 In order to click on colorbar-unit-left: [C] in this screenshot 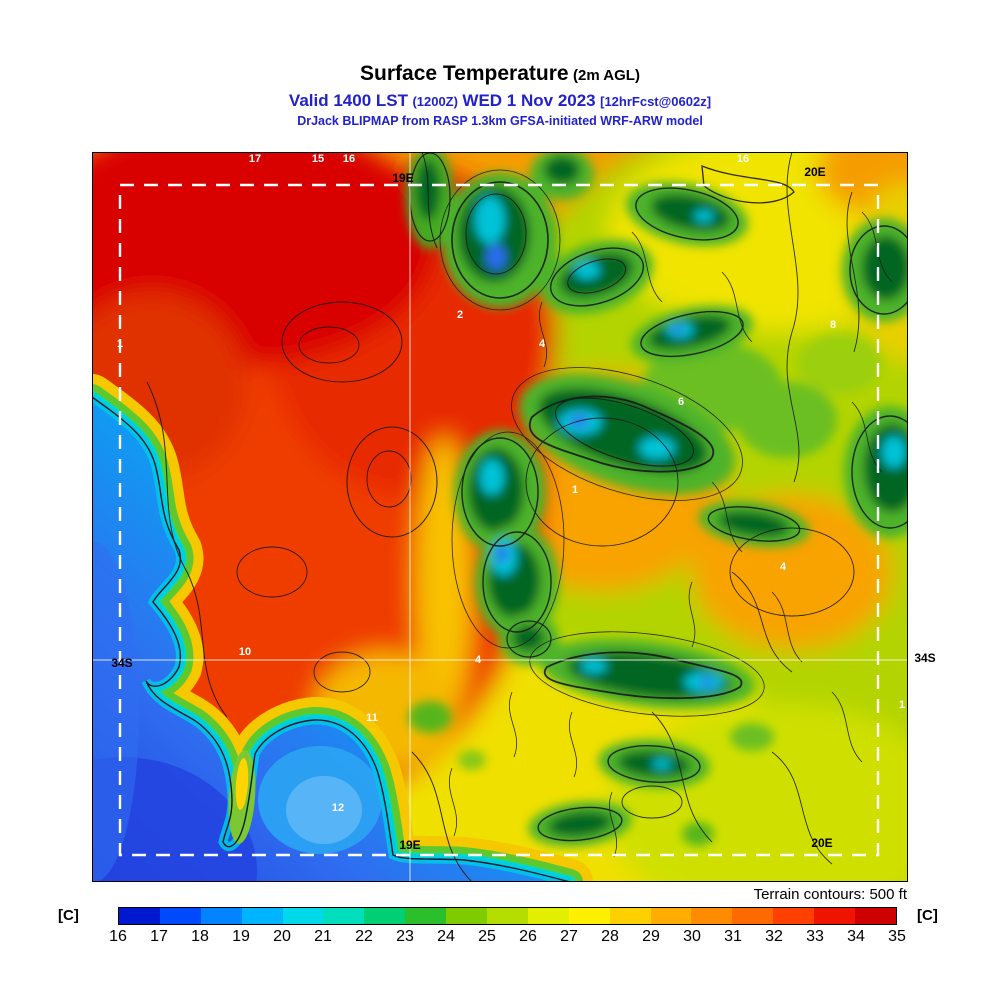, I will do `click(68, 915)`.